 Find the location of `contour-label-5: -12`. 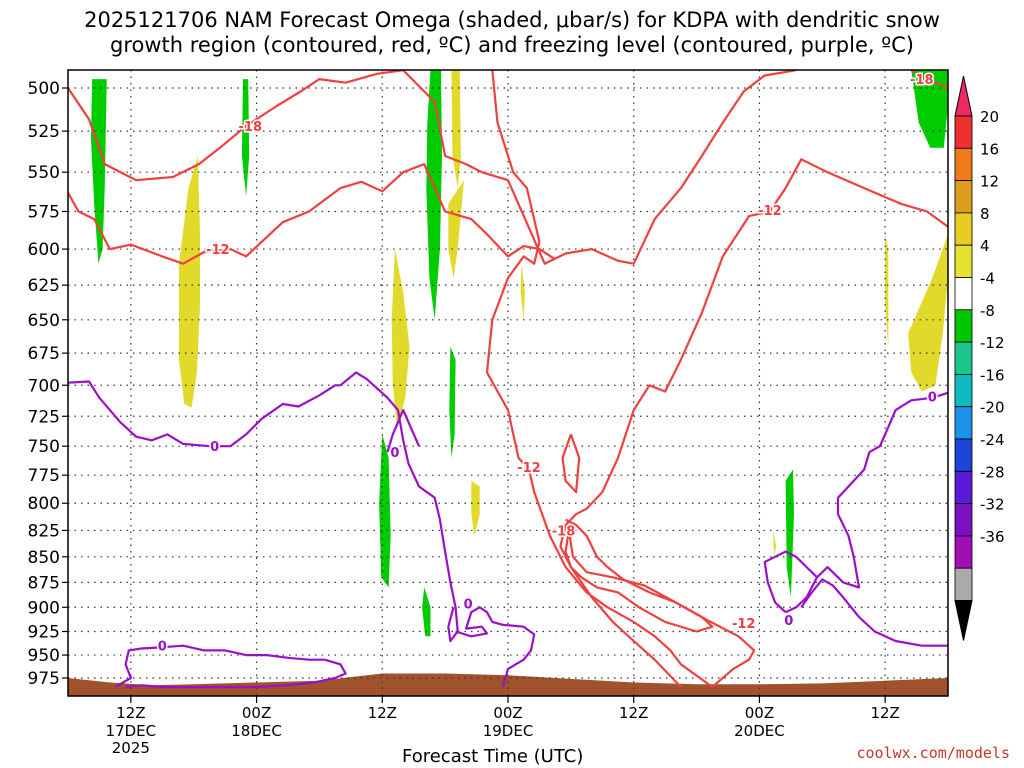

contour-label-5: -12 is located at coordinates (744, 624).